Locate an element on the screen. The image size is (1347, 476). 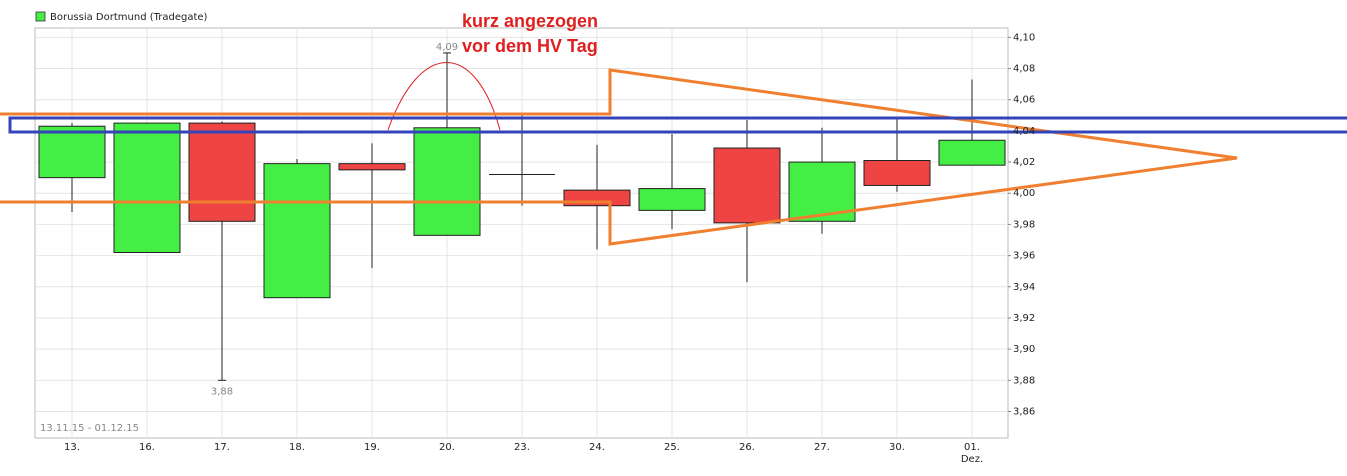
y-tick-label: 3,92 is located at coordinates (1024, 318).